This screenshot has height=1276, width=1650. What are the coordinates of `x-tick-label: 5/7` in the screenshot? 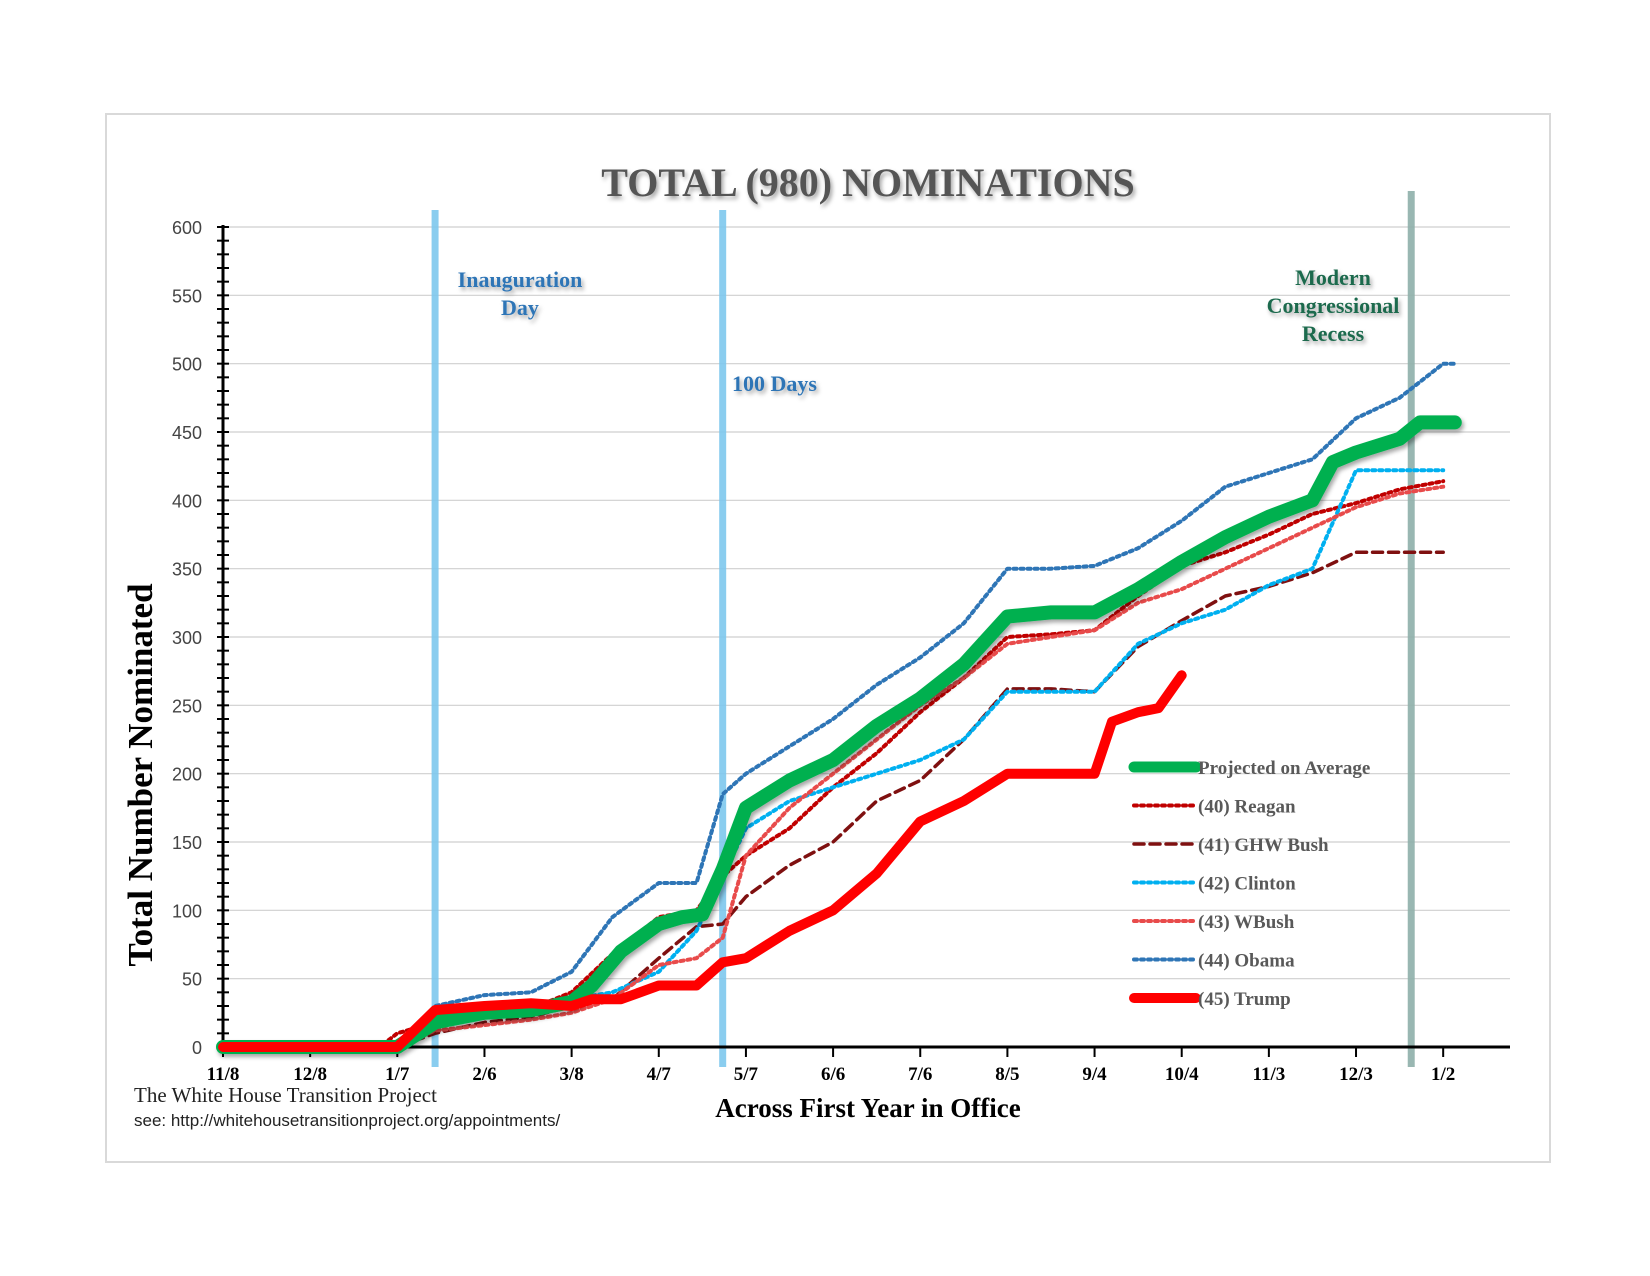 It's located at (746, 1074).